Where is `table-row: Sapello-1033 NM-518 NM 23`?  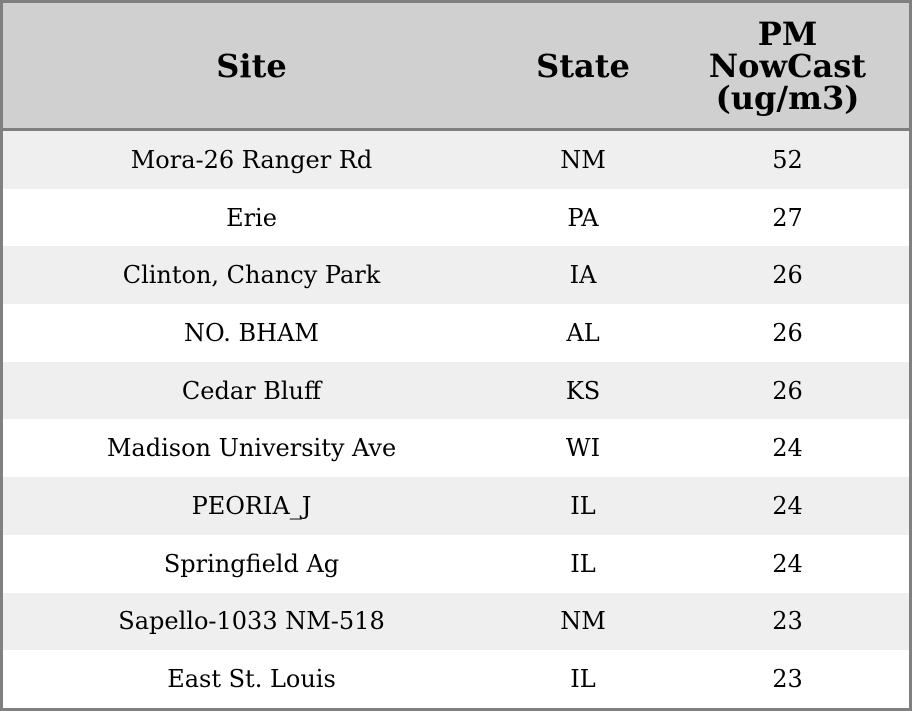 table-row: Sapello-1033 NM-518 NM 23 is located at coordinates (456, 621).